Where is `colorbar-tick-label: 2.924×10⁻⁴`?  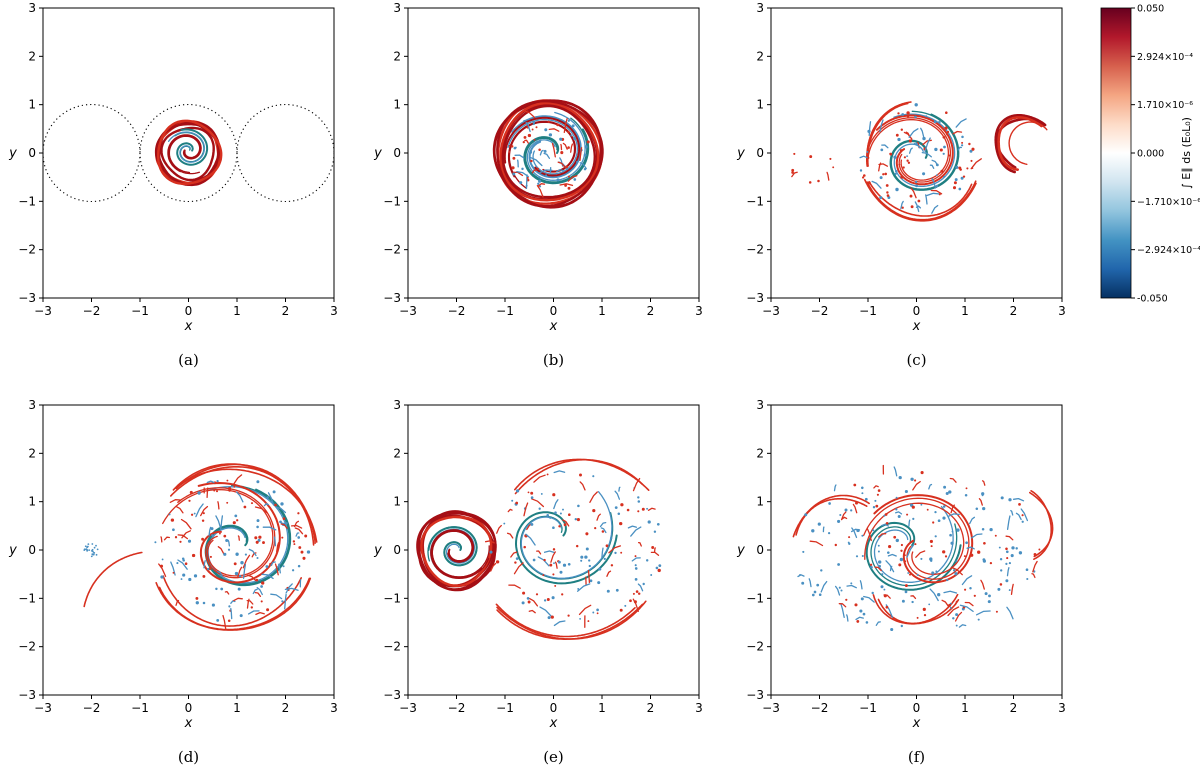
colorbar-tick-label: 2.924×10⁻⁴ is located at coordinates (1165, 57).